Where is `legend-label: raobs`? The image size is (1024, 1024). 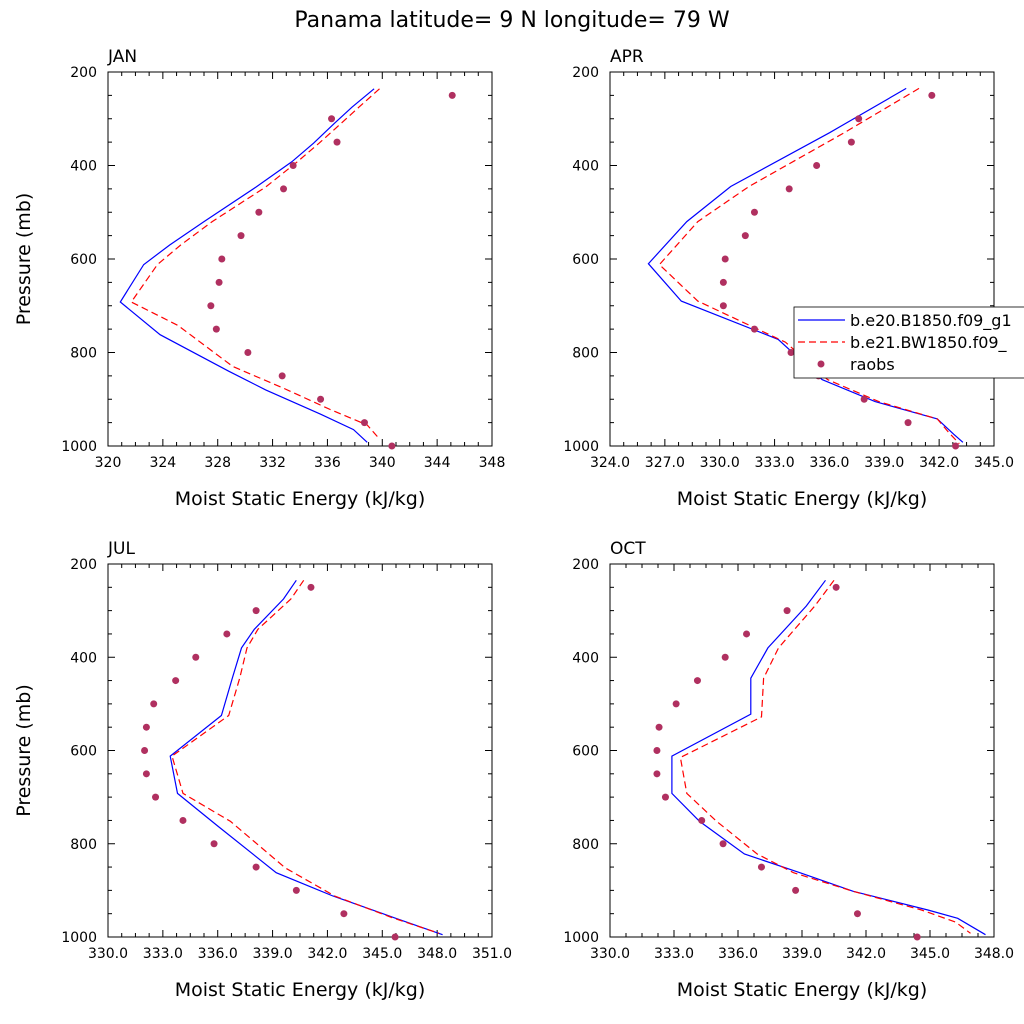
legend-label: raobs is located at coordinates (872, 364).